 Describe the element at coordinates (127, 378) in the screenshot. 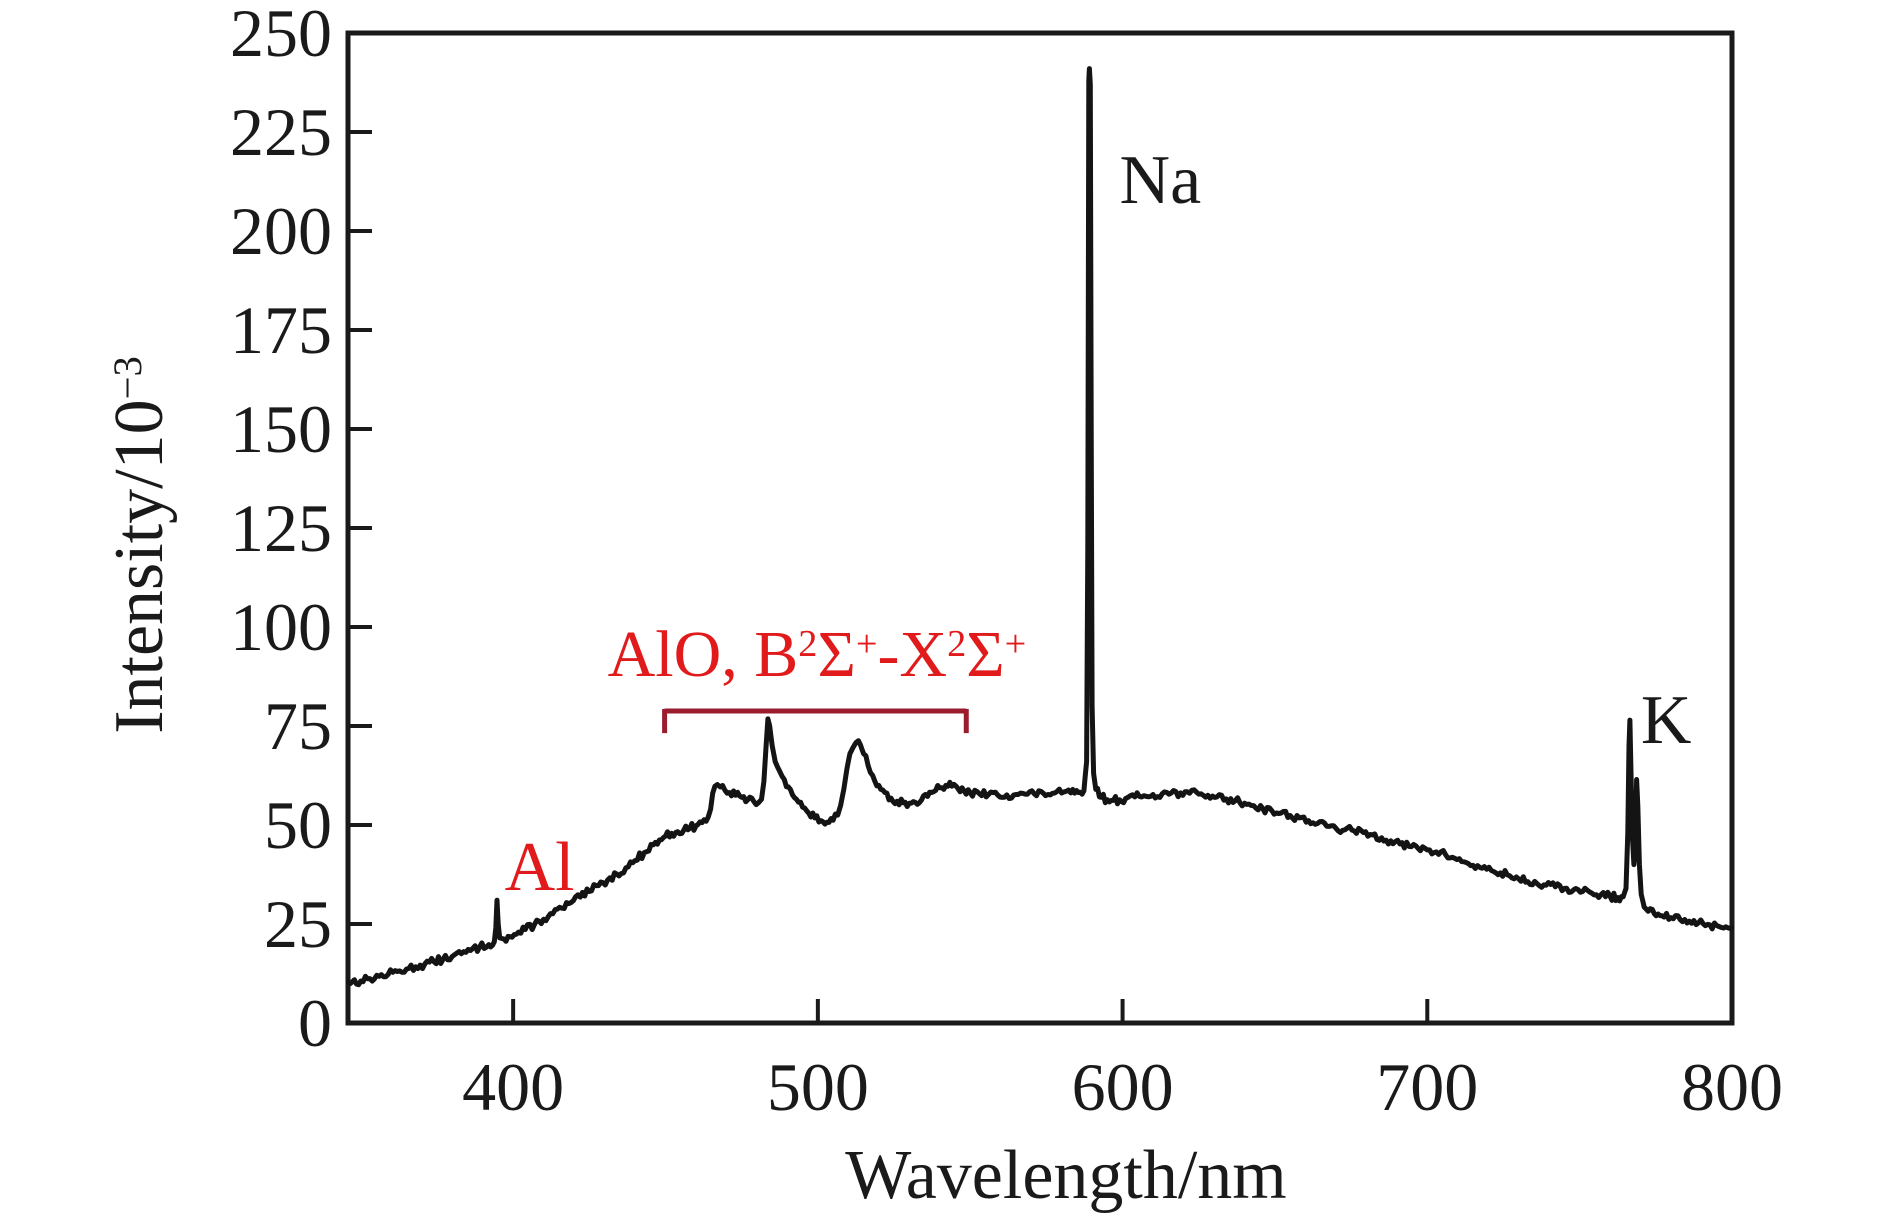

I see `superscript: −3` at that location.